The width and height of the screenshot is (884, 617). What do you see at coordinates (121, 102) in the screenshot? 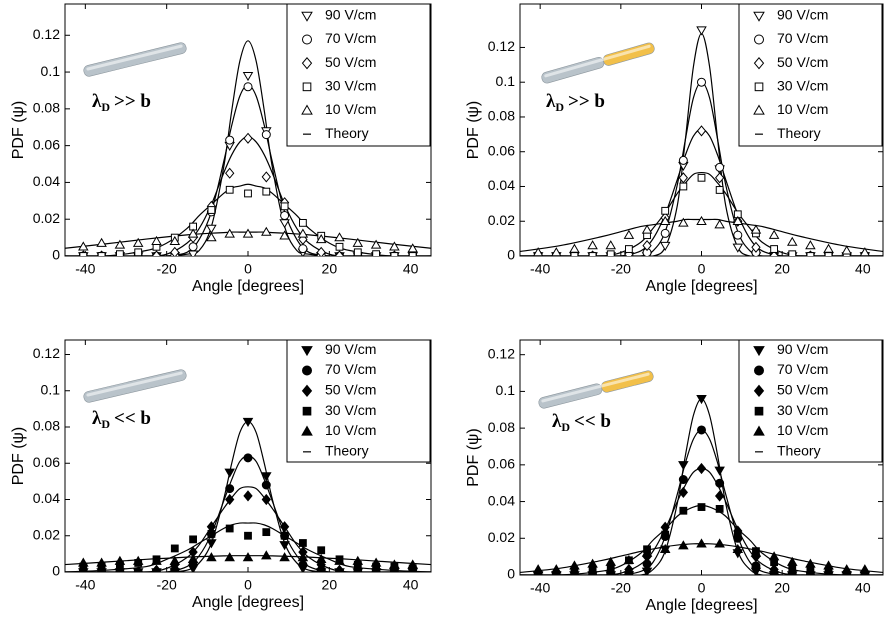
I see `annotation: λD >> b` at bounding box center [121, 102].